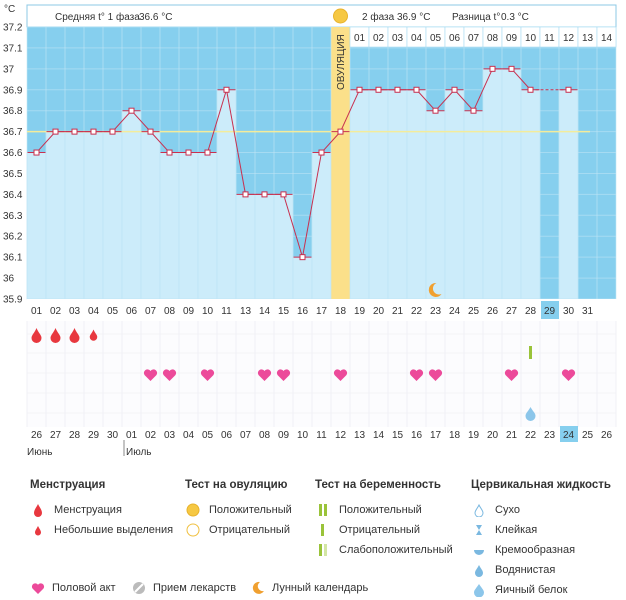  I want to click on day-axis-label: 09, so click(189, 311).